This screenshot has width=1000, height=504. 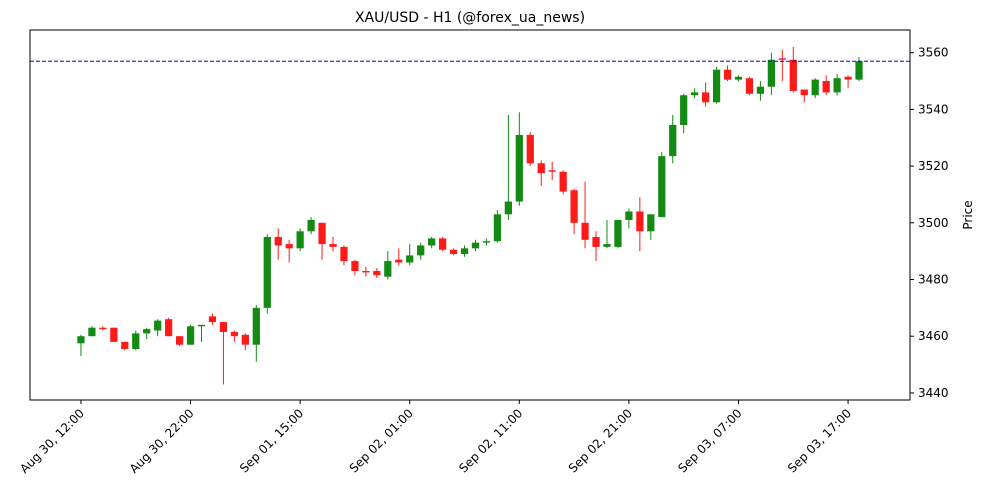 What do you see at coordinates (933, 223) in the screenshot?
I see `y-tick-label: 3500` at bounding box center [933, 223].